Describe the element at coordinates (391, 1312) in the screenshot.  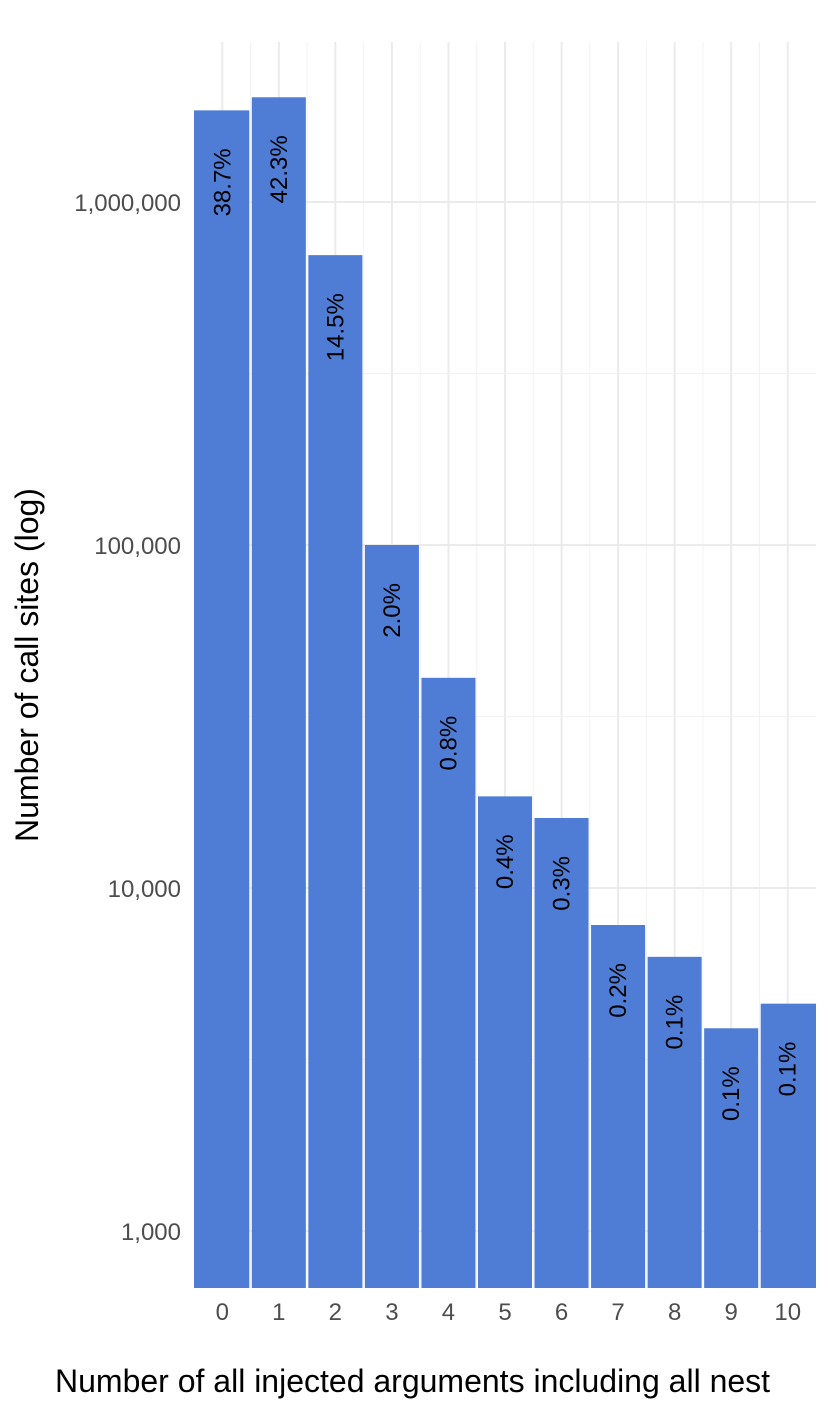
I see `x-tick-label: 3` at that location.